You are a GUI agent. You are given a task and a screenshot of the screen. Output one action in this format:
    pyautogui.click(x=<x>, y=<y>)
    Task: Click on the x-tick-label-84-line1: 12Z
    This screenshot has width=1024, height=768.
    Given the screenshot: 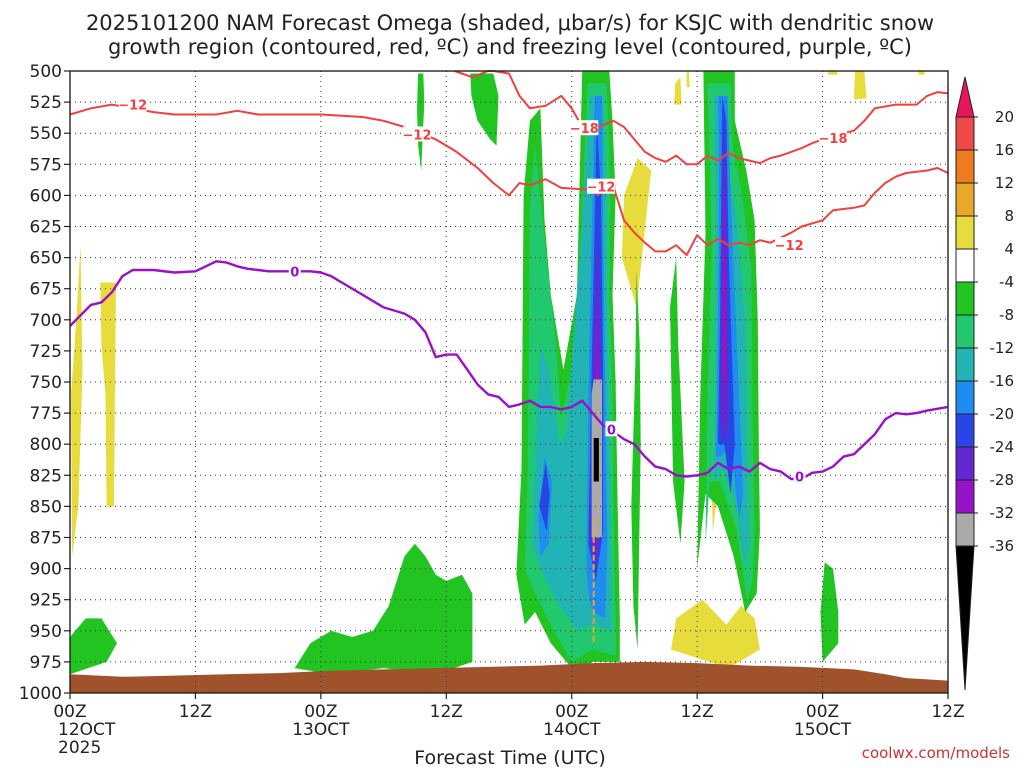 What is the action you would take?
    pyautogui.click(x=947, y=712)
    